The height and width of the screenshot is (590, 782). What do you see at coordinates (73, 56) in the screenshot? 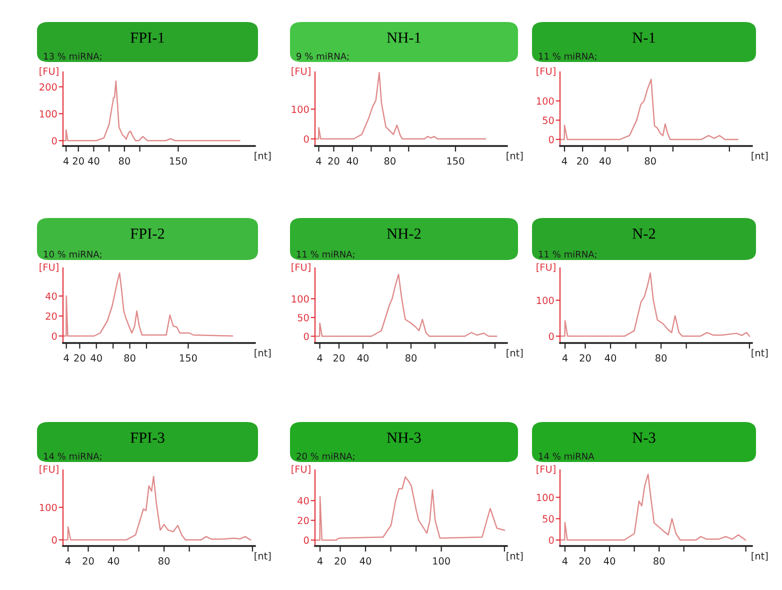
I see `chart-subtitle: 13 % miRNA;` at bounding box center [73, 56].